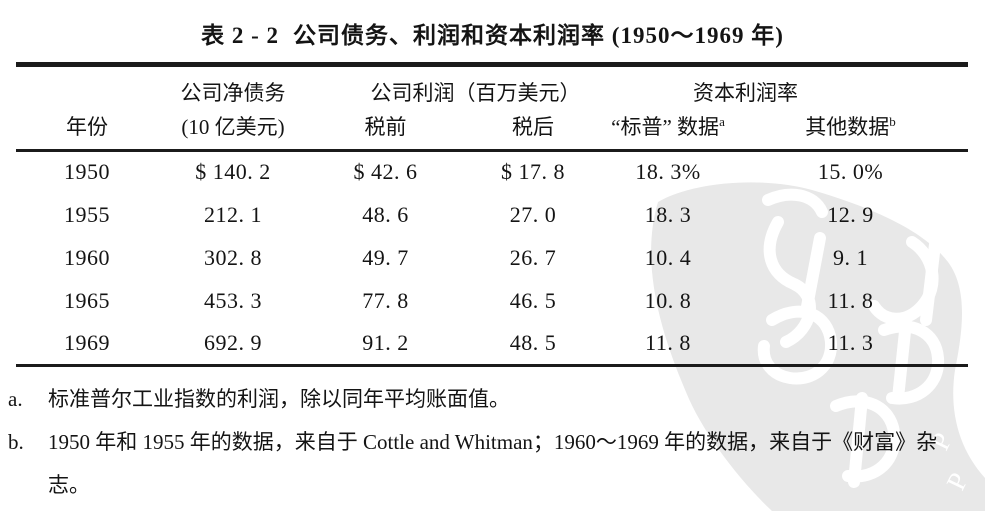 The width and height of the screenshot is (985, 511). What do you see at coordinates (665, 126) in the screenshot?
I see `column-header-sp-data-label: “标普” 数据` at bounding box center [665, 126].